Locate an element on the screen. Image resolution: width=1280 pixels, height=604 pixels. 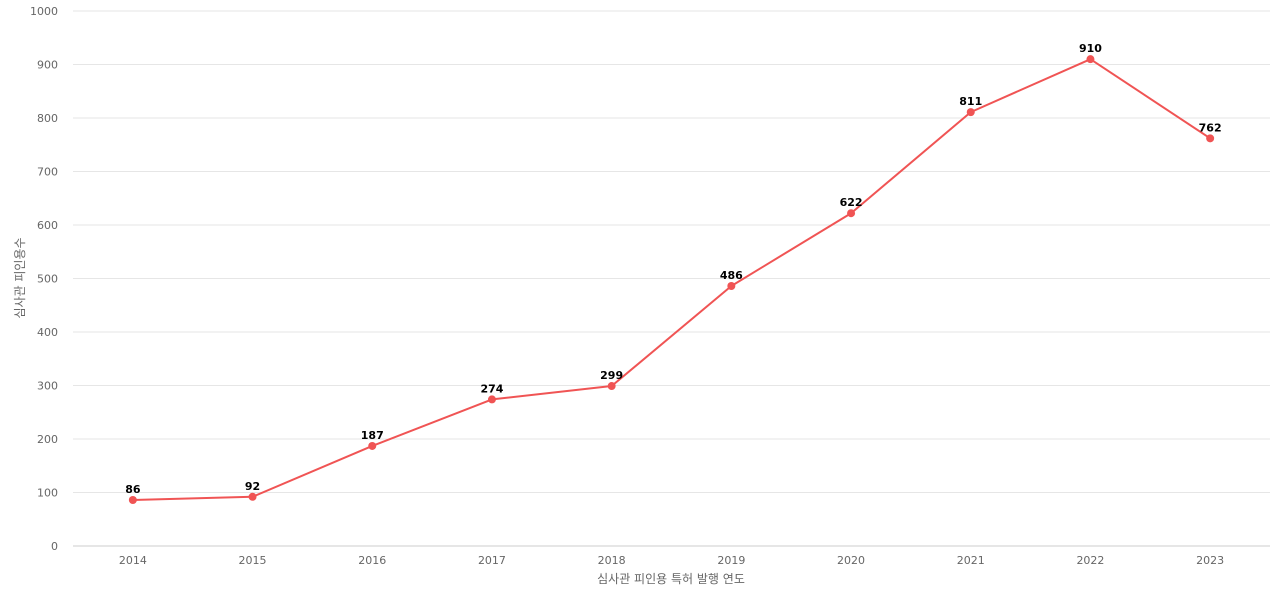
x-tick-label: 2015 is located at coordinates (253, 560).